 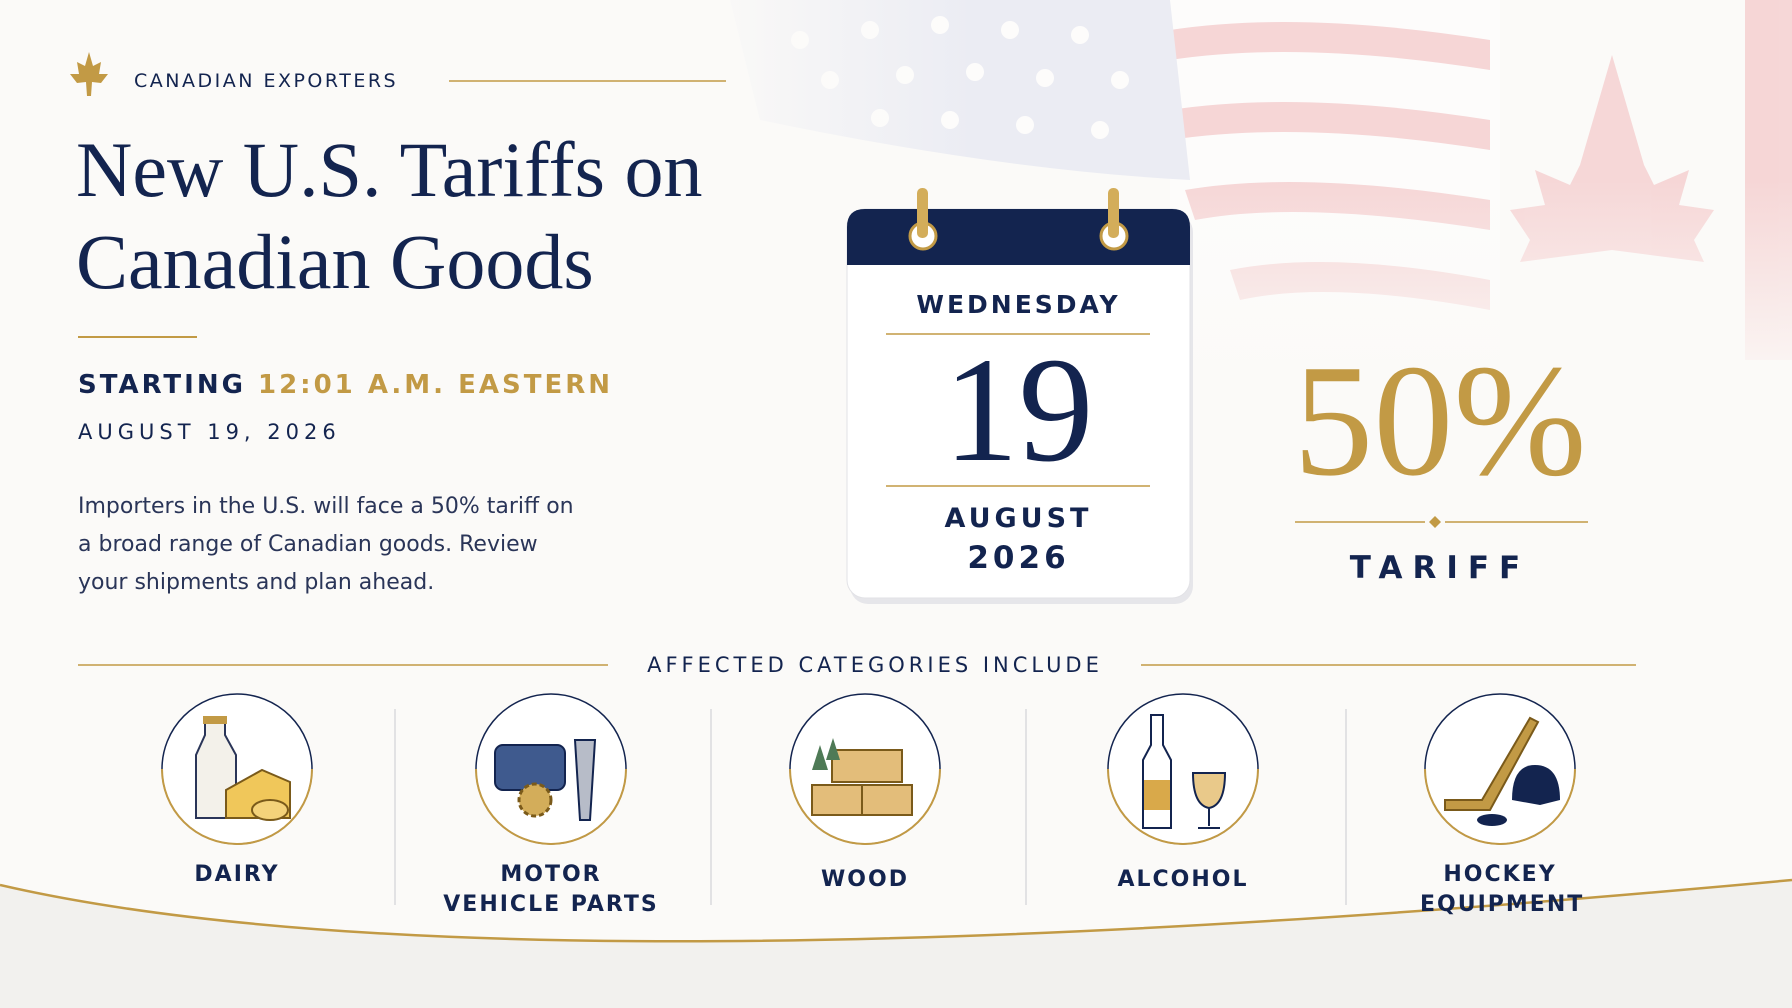 What do you see at coordinates (1018, 410) in the screenshot?
I see `calendar-day: 19` at bounding box center [1018, 410].